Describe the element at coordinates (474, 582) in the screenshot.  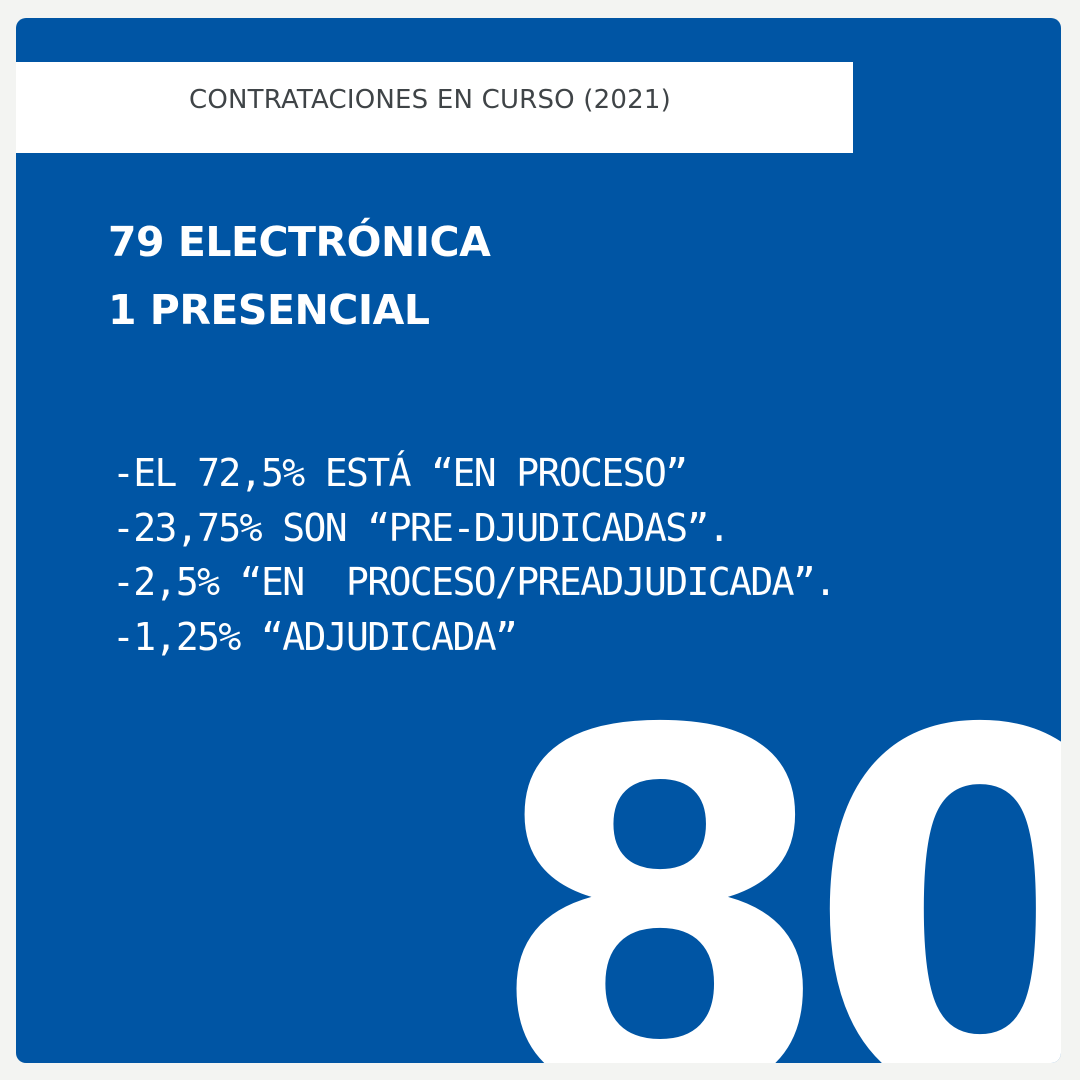
I see `detail-item: -2,5% “EN PROCESO/PREADJUDICADA”.` at that location.